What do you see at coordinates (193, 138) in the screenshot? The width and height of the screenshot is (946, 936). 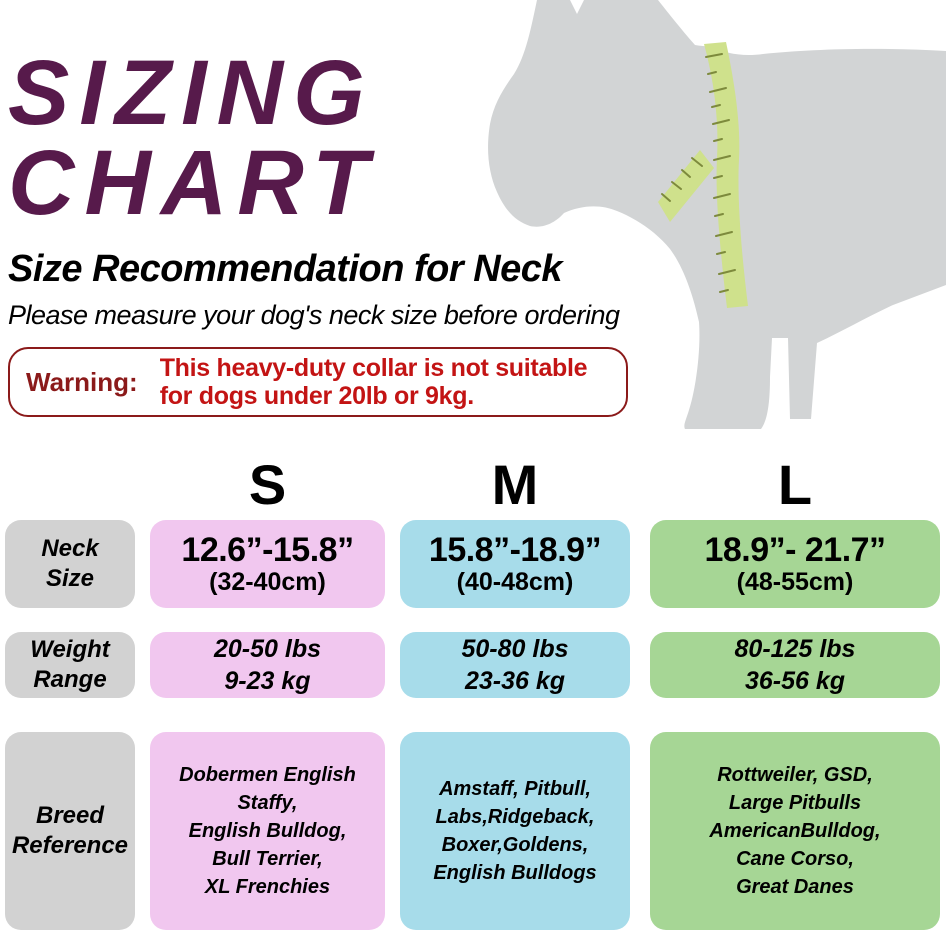 I see `page-title: SIZING CHART` at bounding box center [193, 138].